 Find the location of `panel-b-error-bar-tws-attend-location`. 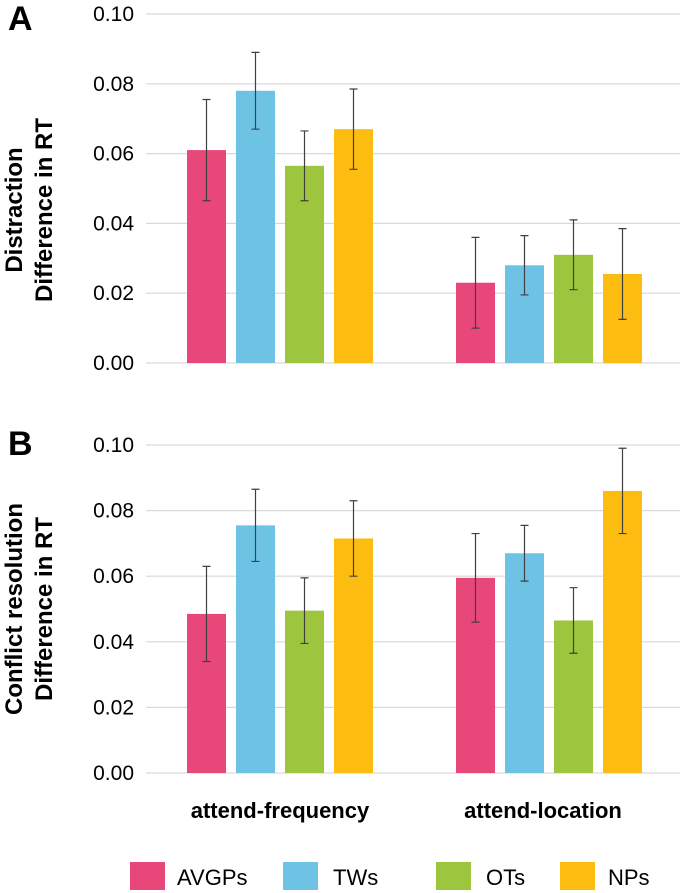

panel-b-error-bar-tws-attend-location is located at coordinates (524, 553).